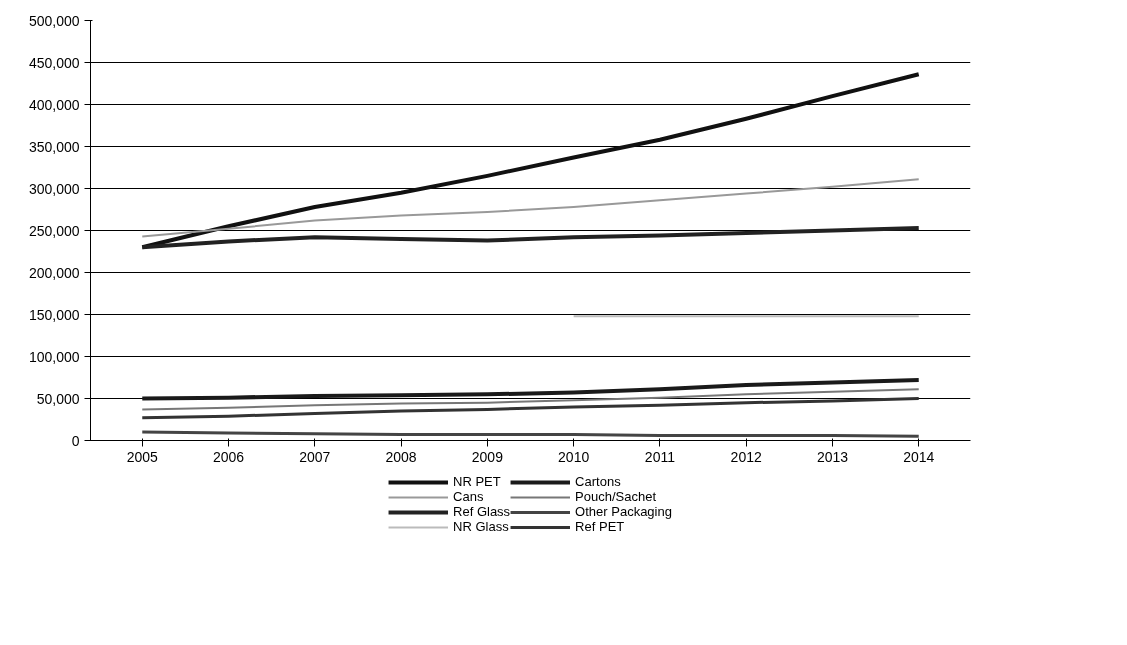 The image size is (1127, 645). What do you see at coordinates (468, 496) in the screenshot?
I see `legend-label: Cans` at bounding box center [468, 496].